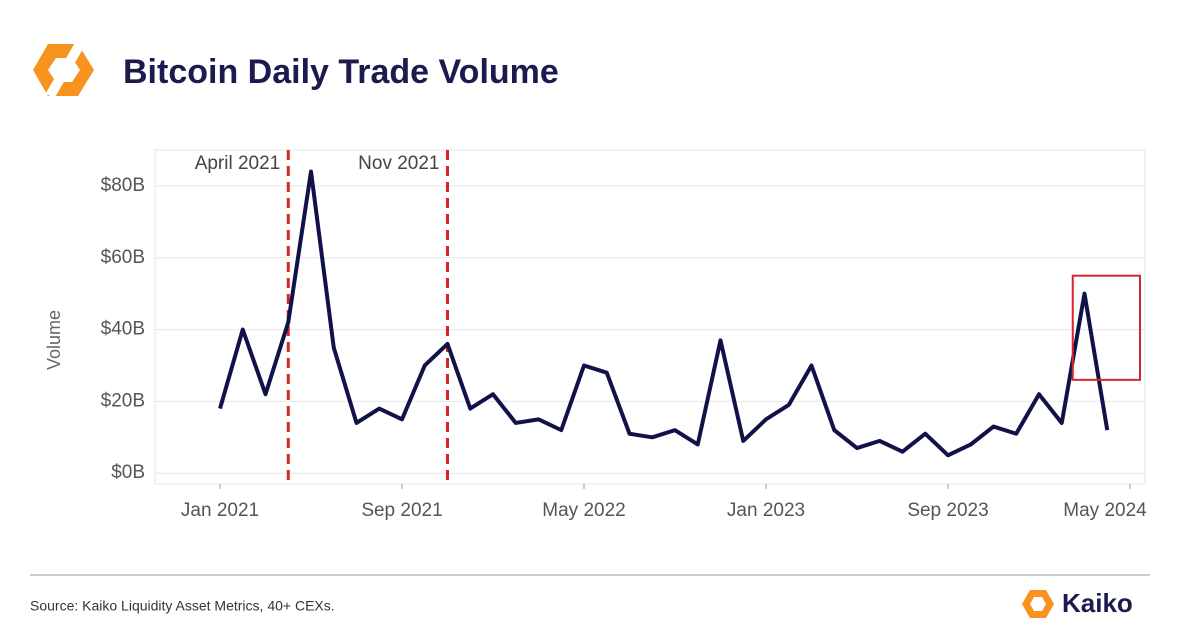 The width and height of the screenshot is (1181, 637). Describe the element at coordinates (54, 340) in the screenshot. I see `y-axis-label: Volume` at that location.